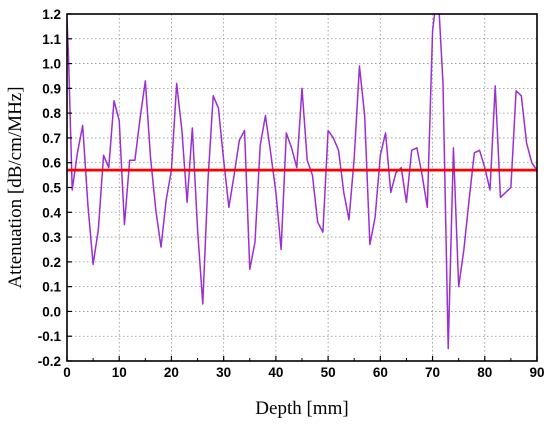 This screenshot has height=424, width=550. What do you see at coordinates (51, 88) in the screenshot?
I see `y-tick-label: 0.9` at bounding box center [51, 88].